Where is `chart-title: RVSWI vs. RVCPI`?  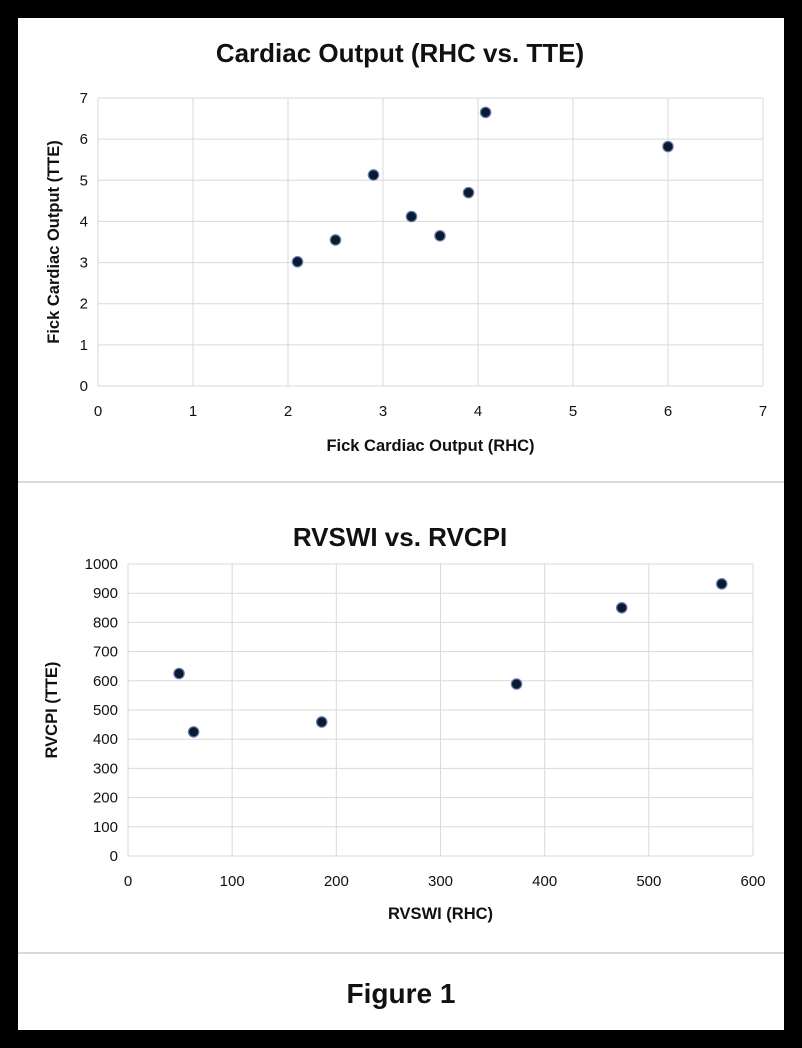 chart-title: RVSWI vs. RVCPI is located at coordinates (400, 537).